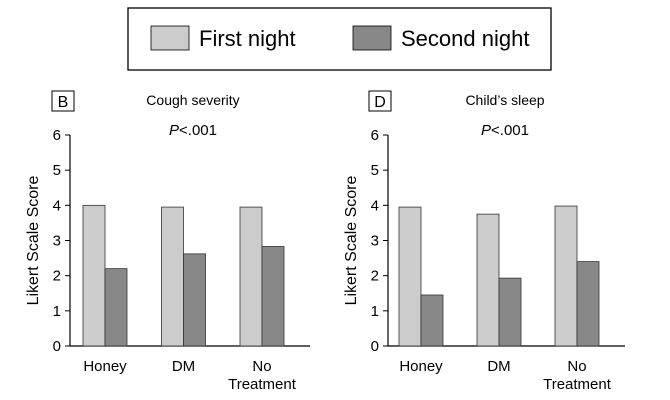 The width and height of the screenshot is (670, 400). What do you see at coordinates (504, 100) in the screenshot?
I see `panel-title: Child’s sleep` at bounding box center [504, 100].